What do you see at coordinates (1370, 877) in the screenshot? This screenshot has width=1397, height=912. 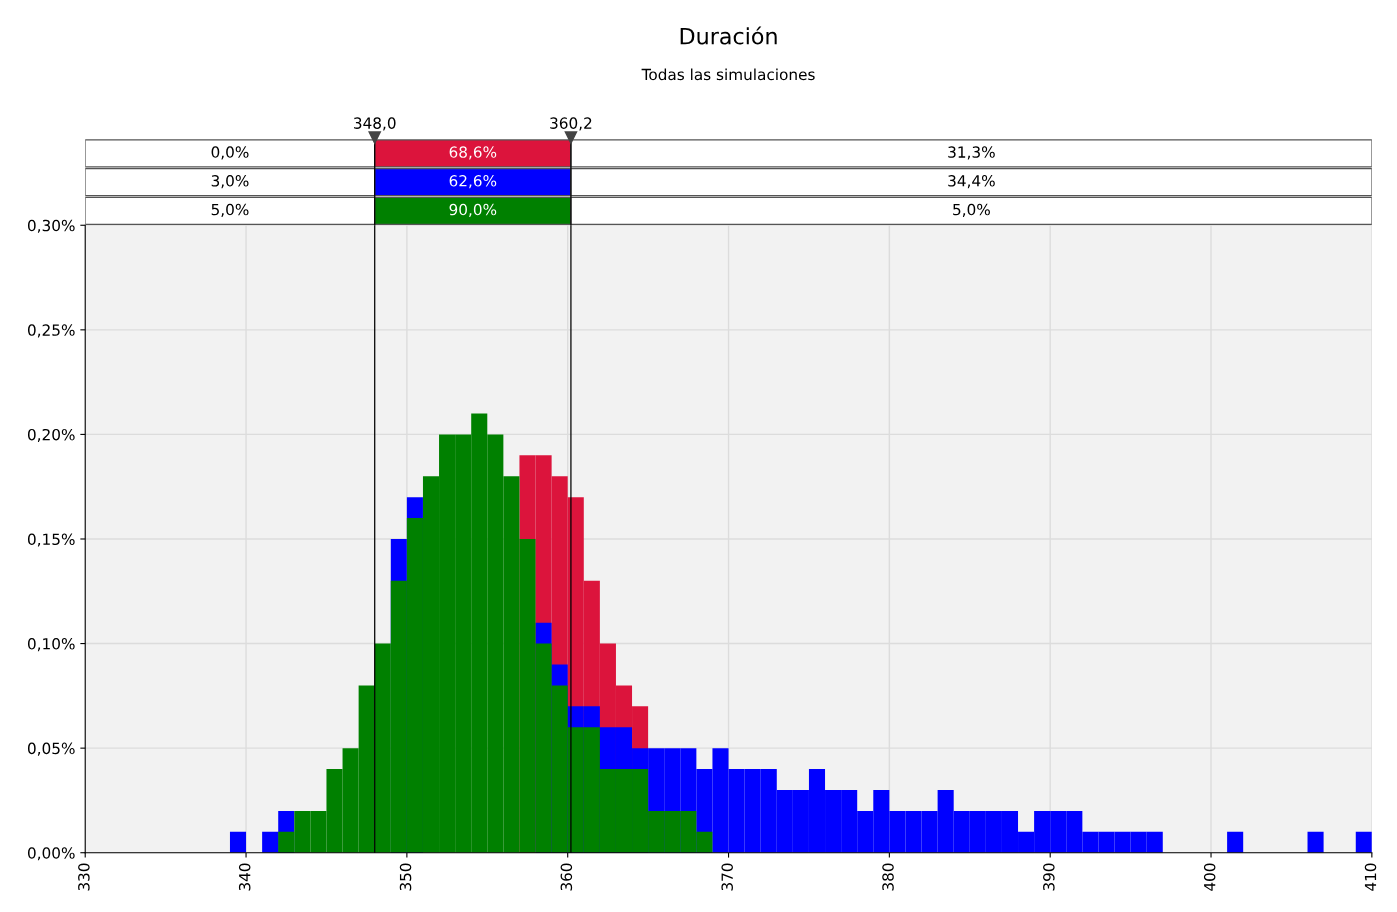 I see `x-tick-label: 410` at bounding box center [1370, 877].